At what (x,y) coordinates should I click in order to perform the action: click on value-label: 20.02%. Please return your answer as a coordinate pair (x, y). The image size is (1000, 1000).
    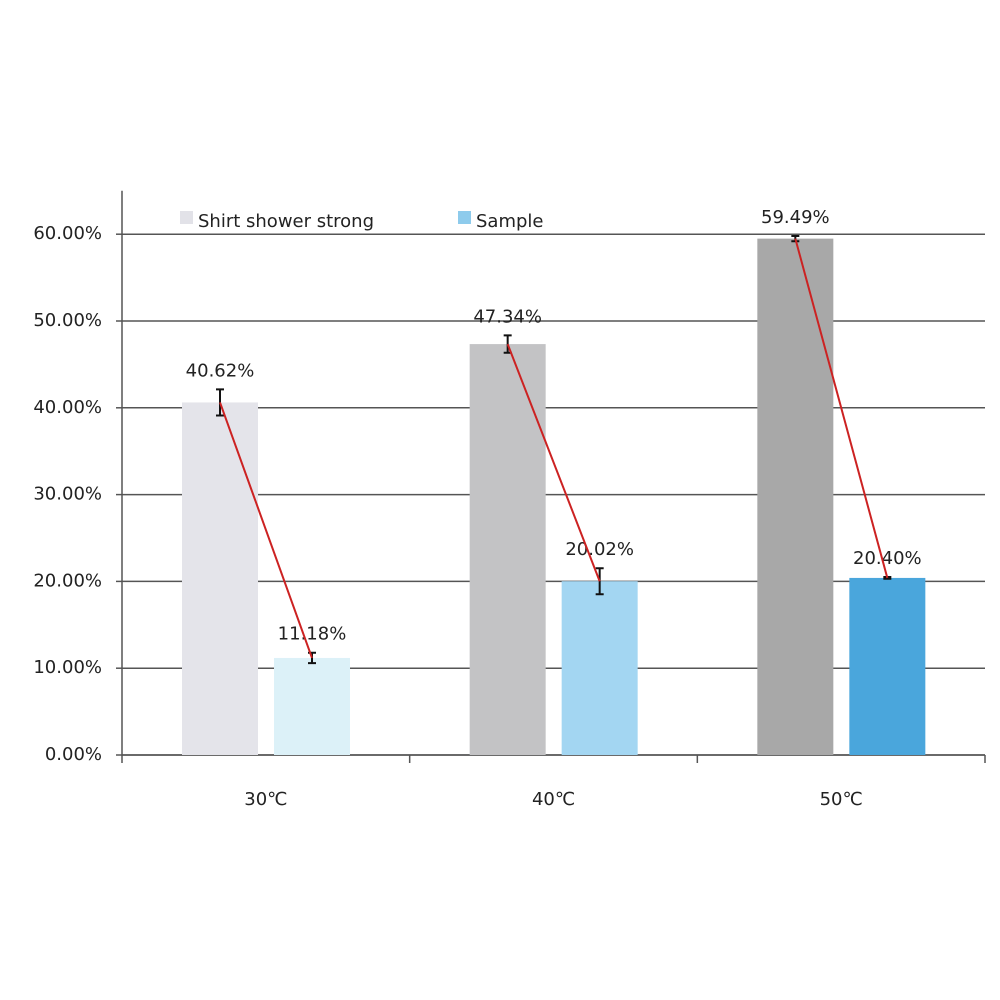
    Looking at the image, I should click on (599, 549).